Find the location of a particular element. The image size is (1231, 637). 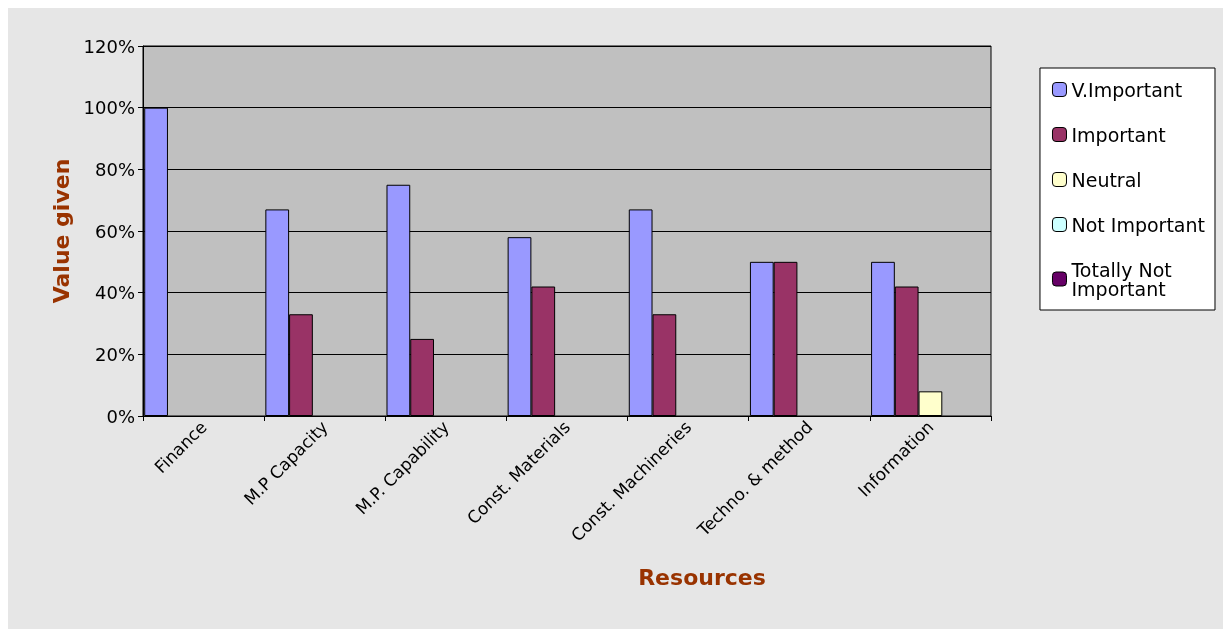

legend-label: Important is located at coordinates (1118, 134).